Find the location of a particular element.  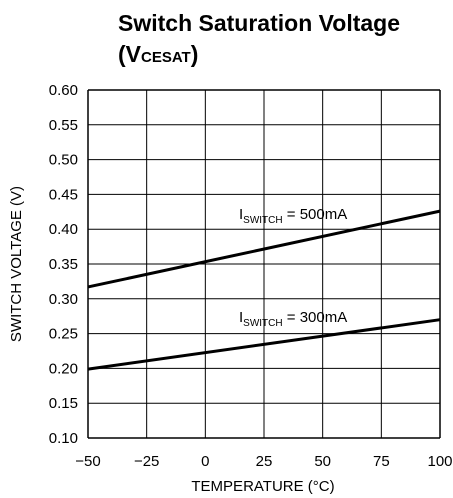

y-tick-label: 0.50 is located at coordinates (63, 160).